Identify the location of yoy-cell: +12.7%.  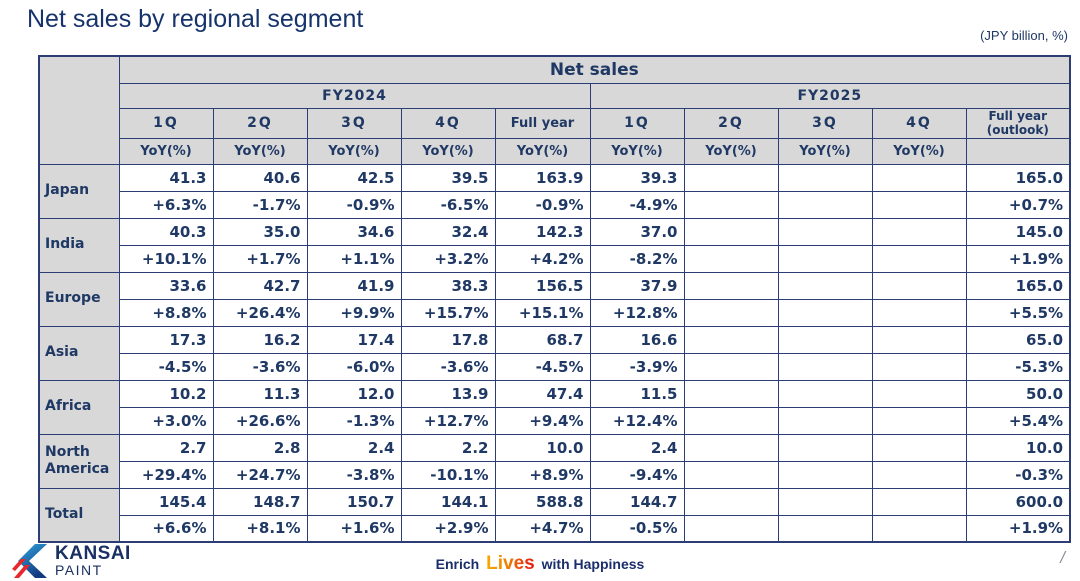
(448, 420).